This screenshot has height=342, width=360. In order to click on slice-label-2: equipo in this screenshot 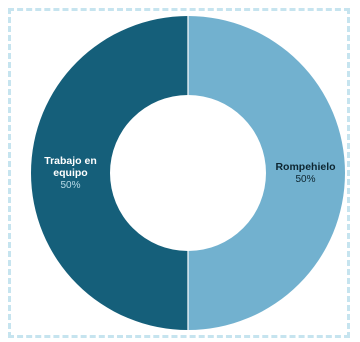, I will do `click(70, 173)`.